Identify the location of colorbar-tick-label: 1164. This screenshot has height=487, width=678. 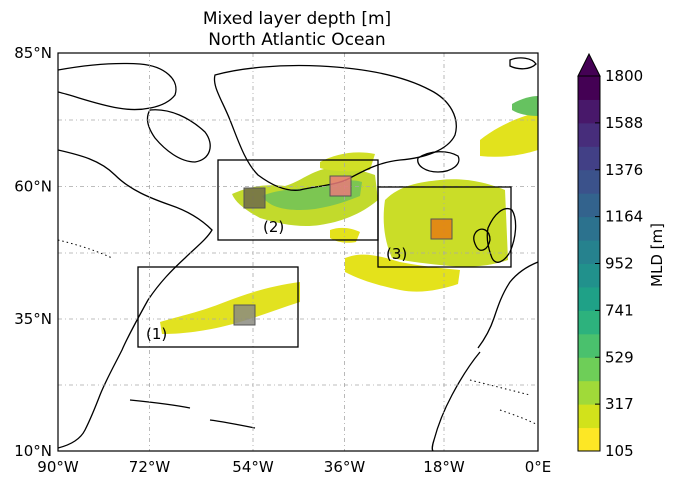
(624, 217).